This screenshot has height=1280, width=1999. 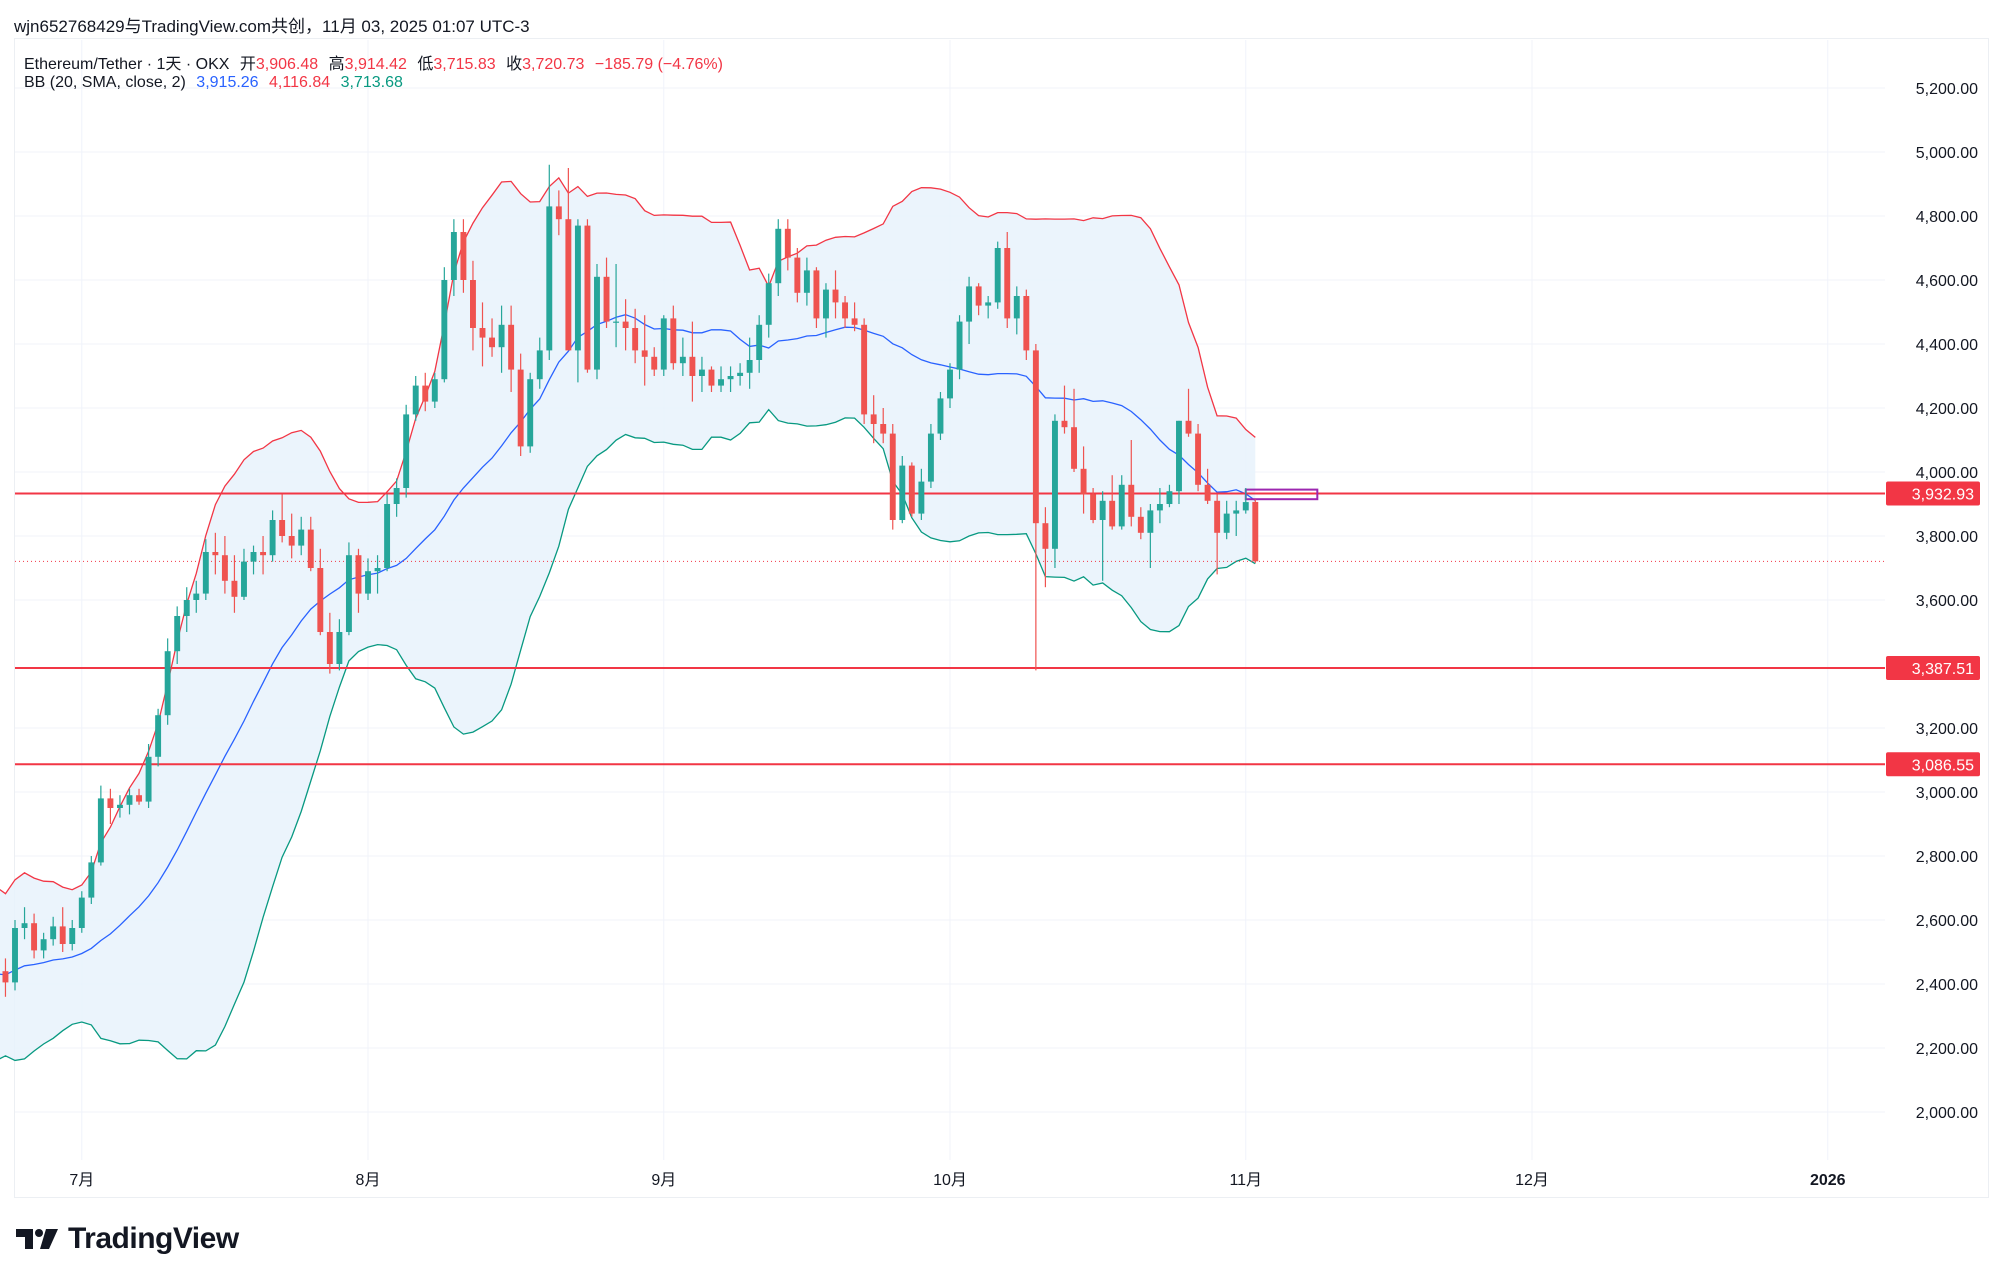 I want to click on level-price-tag-text: 3,387.51, so click(x=1943, y=669).